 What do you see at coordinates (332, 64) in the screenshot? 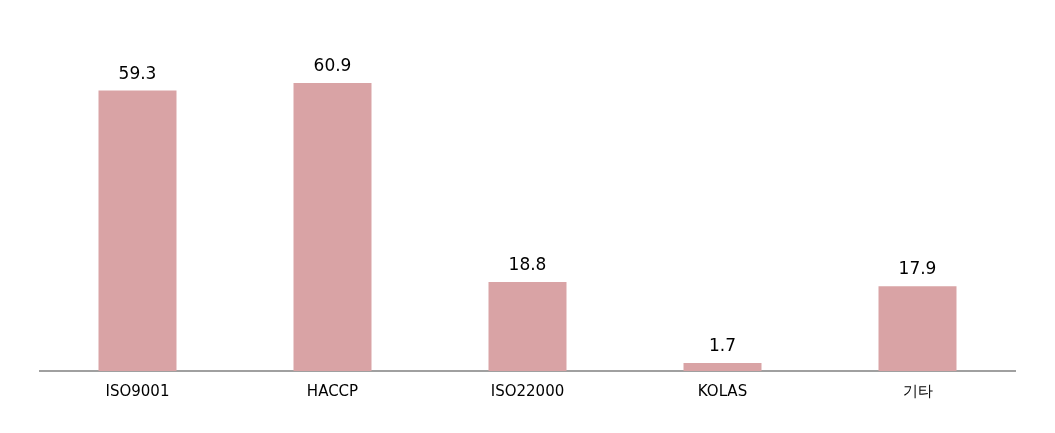
I see `data-label: 60.9` at bounding box center [332, 64].